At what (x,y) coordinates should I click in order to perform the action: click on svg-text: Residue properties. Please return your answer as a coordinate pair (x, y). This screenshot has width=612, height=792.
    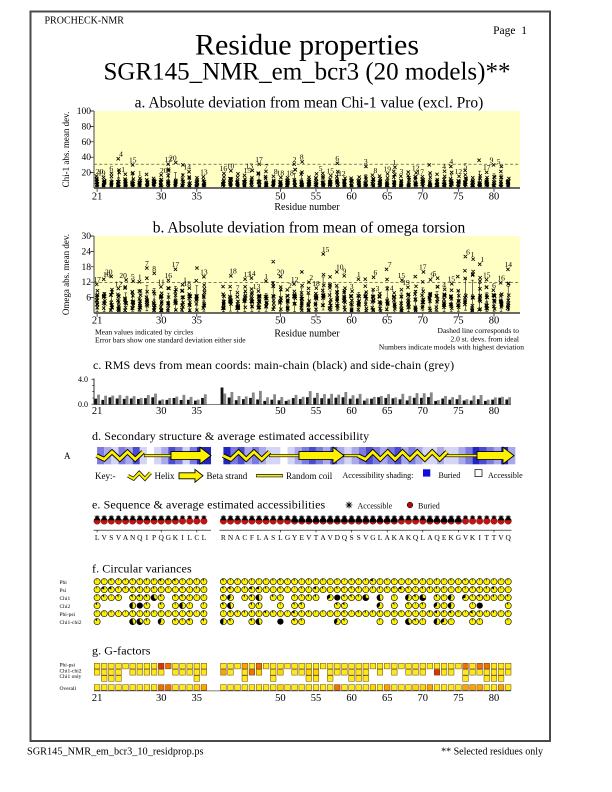
    Looking at the image, I should click on (307, 45).